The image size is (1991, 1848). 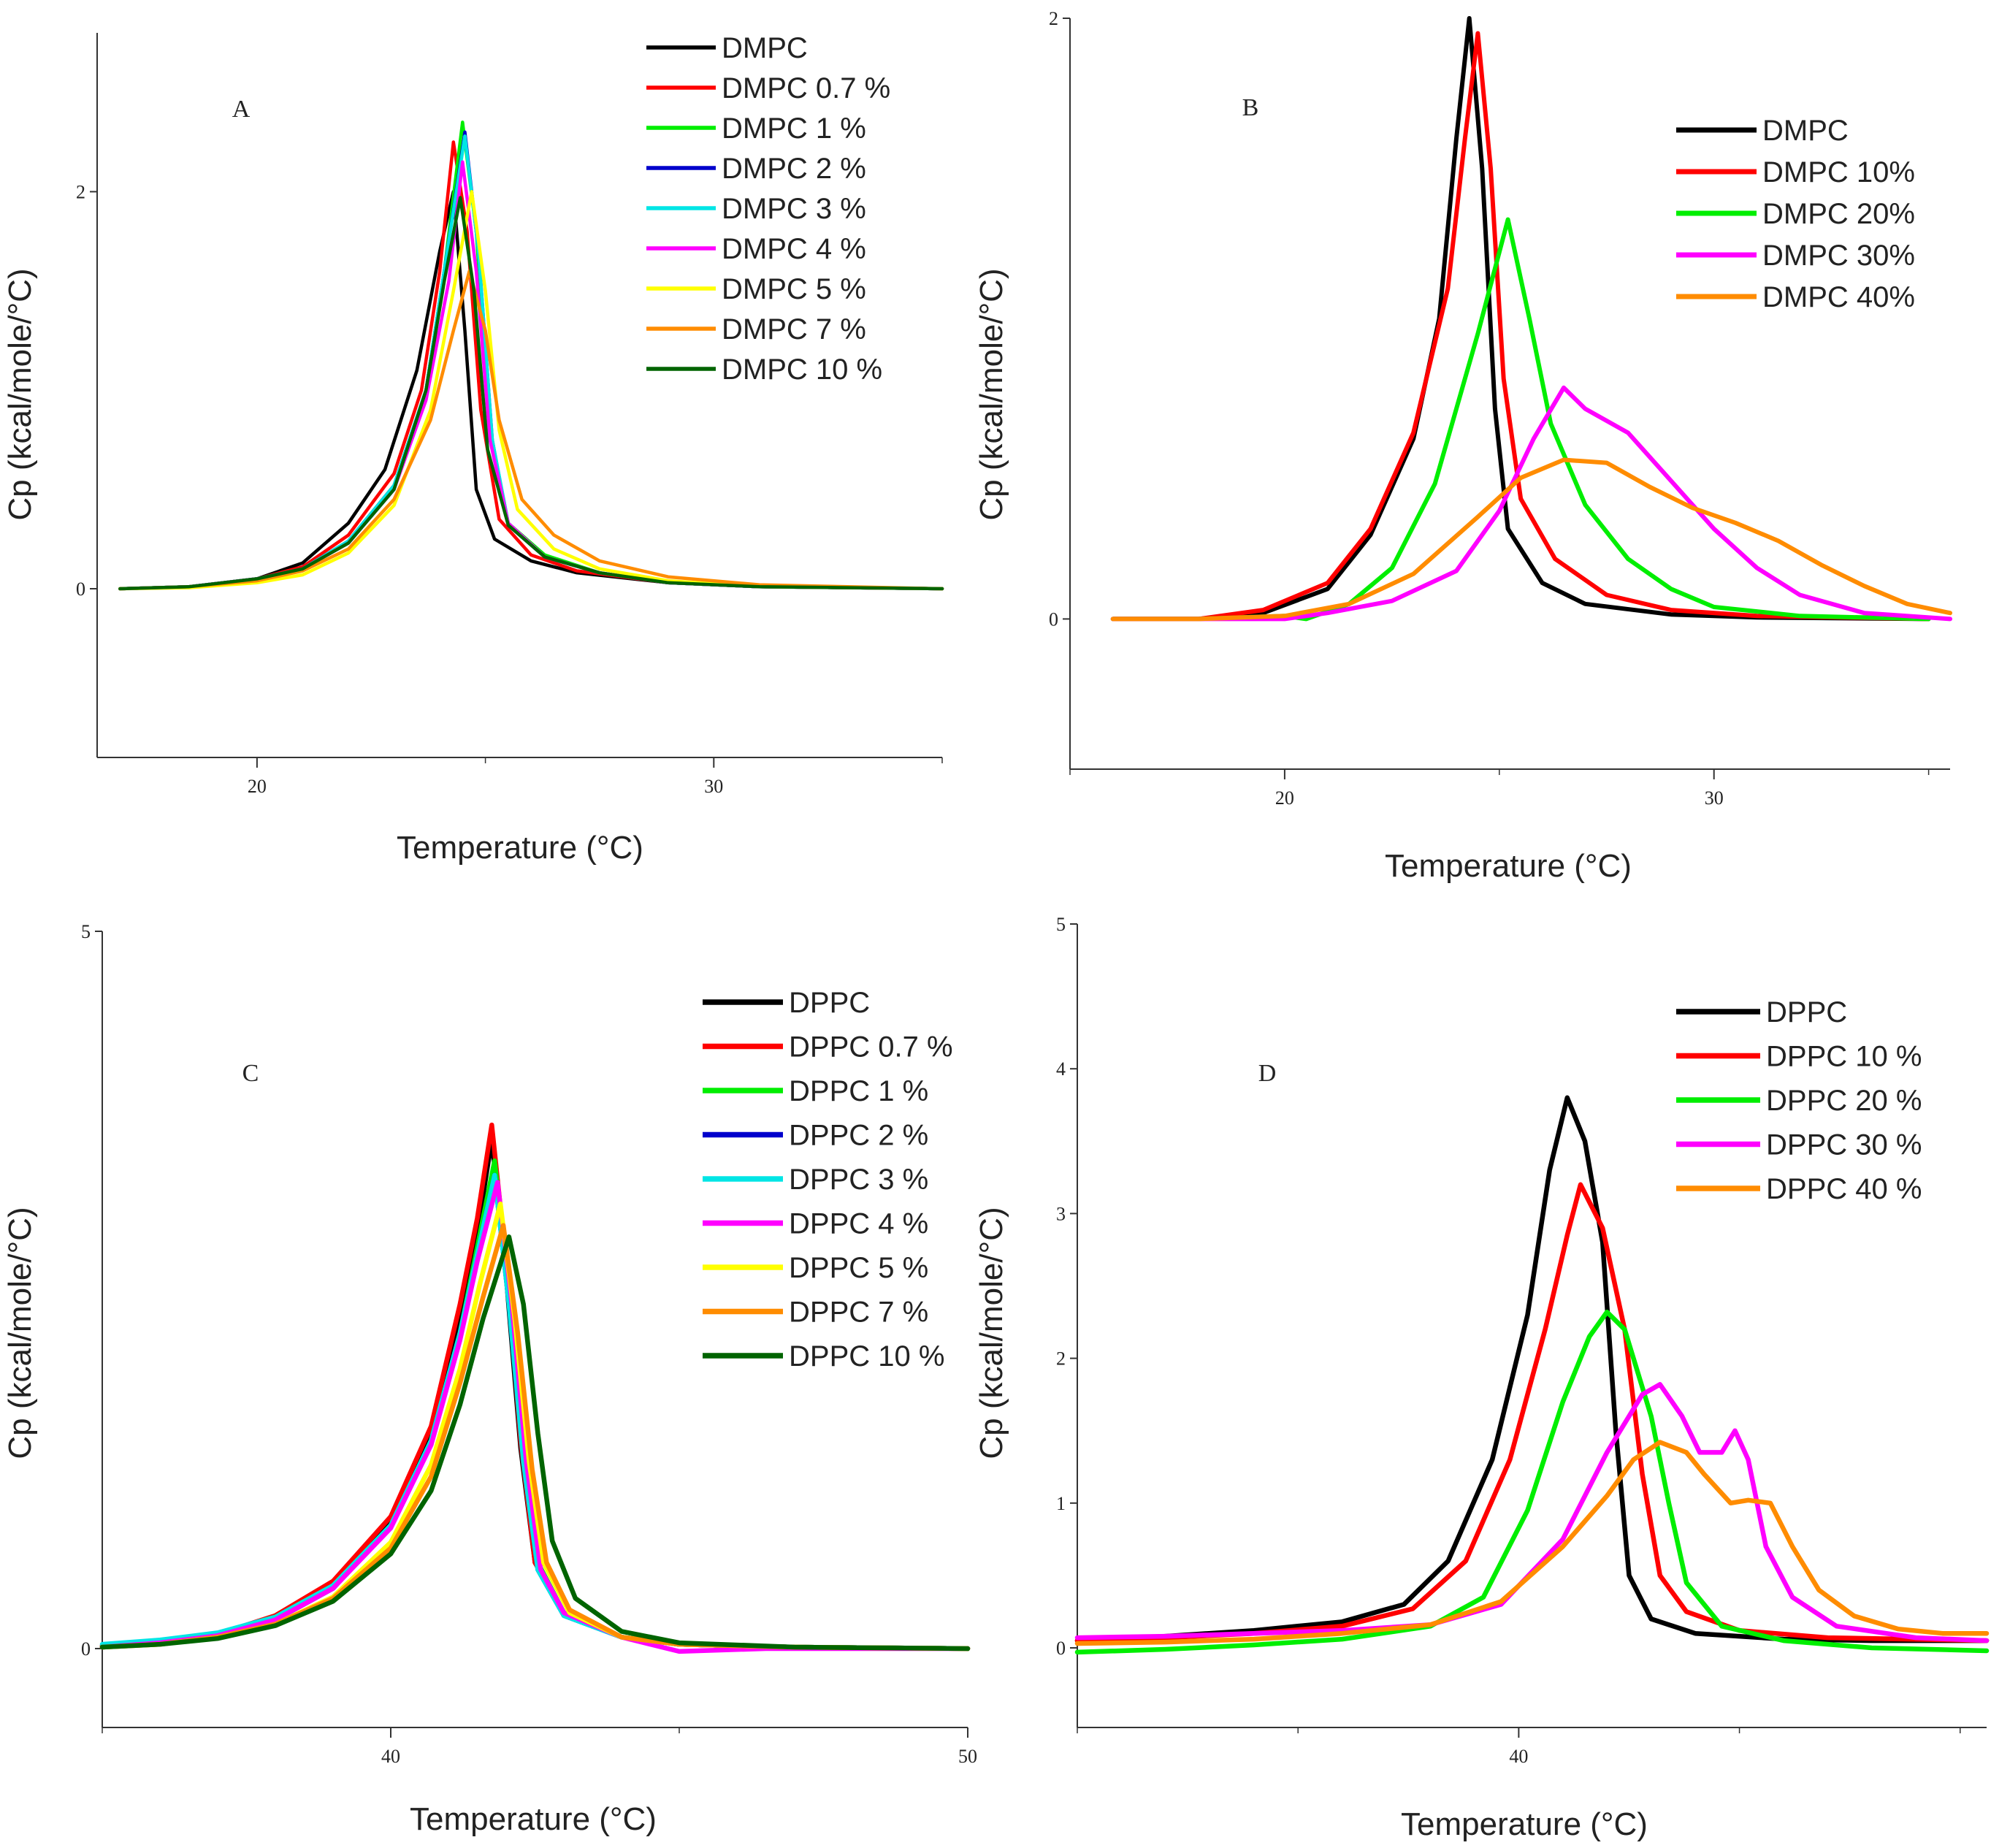 What do you see at coordinates (794, 329) in the screenshot?
I see `legend-label: DMPC 7 %` at bounding box center [794, 329].